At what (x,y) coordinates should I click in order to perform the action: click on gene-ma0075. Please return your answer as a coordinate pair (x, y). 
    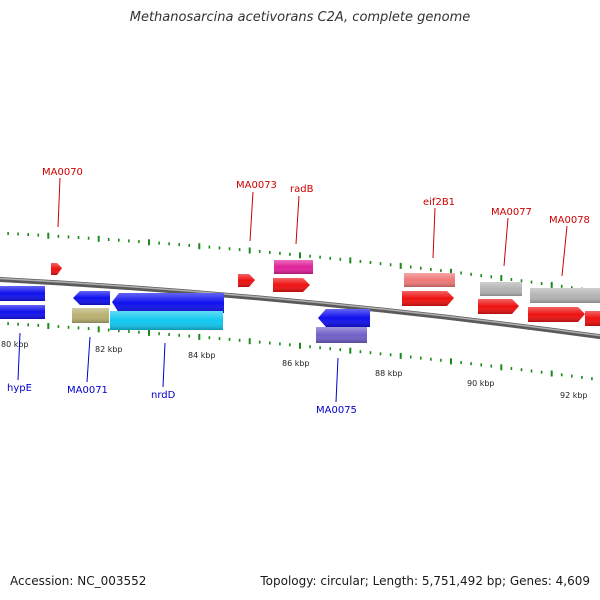
    Looking at the image, I should click on (341, 335).